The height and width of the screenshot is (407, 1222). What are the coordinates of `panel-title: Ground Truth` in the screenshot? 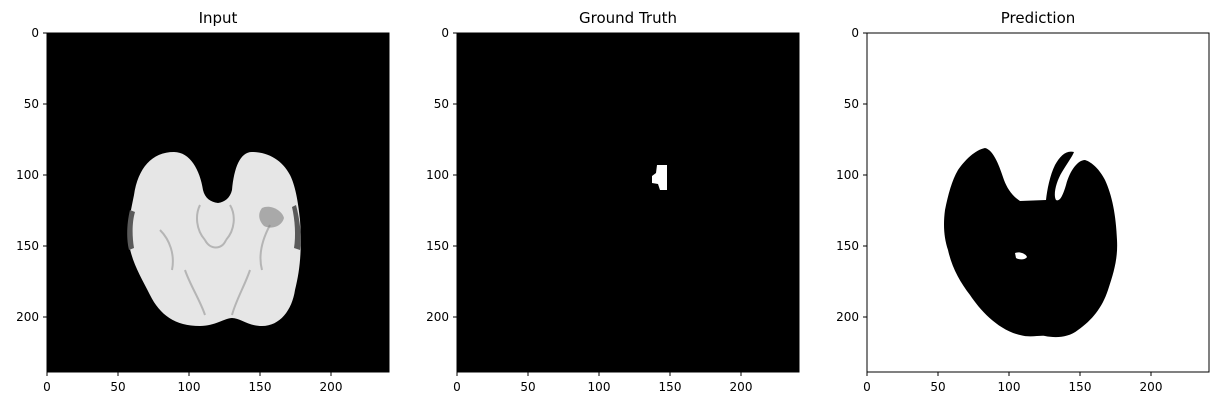 It's located at (628, 18).